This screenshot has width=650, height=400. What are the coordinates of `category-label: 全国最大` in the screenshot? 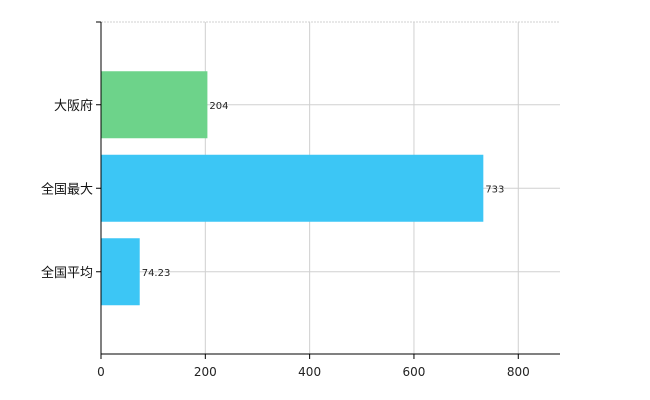 It's located at (67, 189).